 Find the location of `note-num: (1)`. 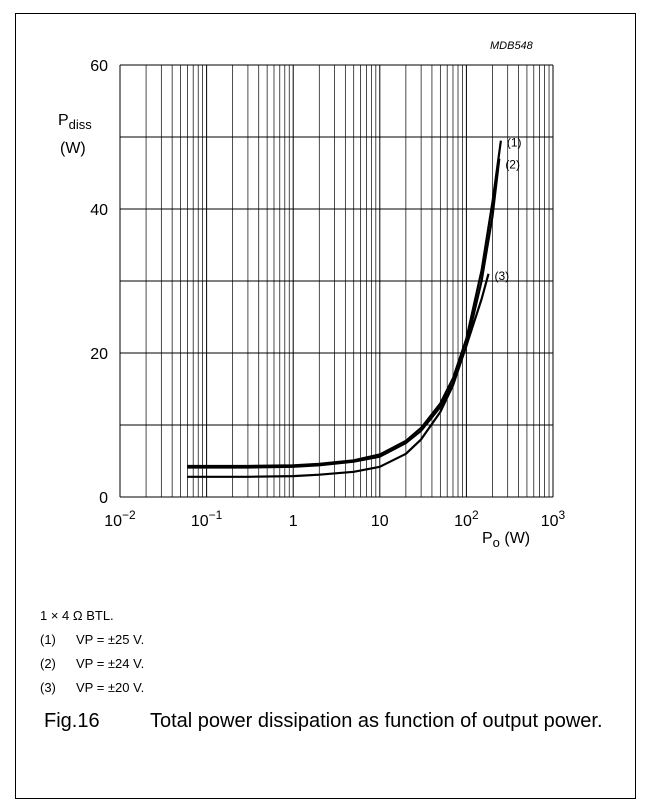

note-num: (1) is located at coordinates (48, 639).